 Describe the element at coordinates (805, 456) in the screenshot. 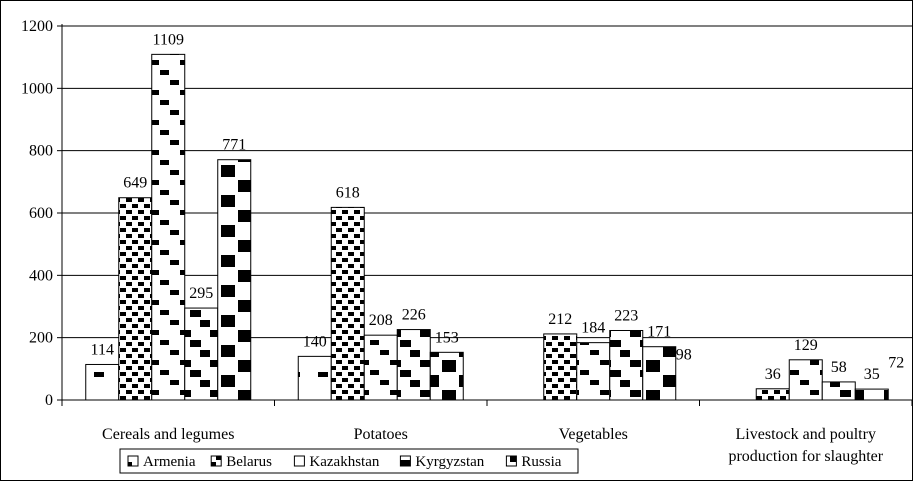

I see `category-label-line: production for slaughter` at that location.